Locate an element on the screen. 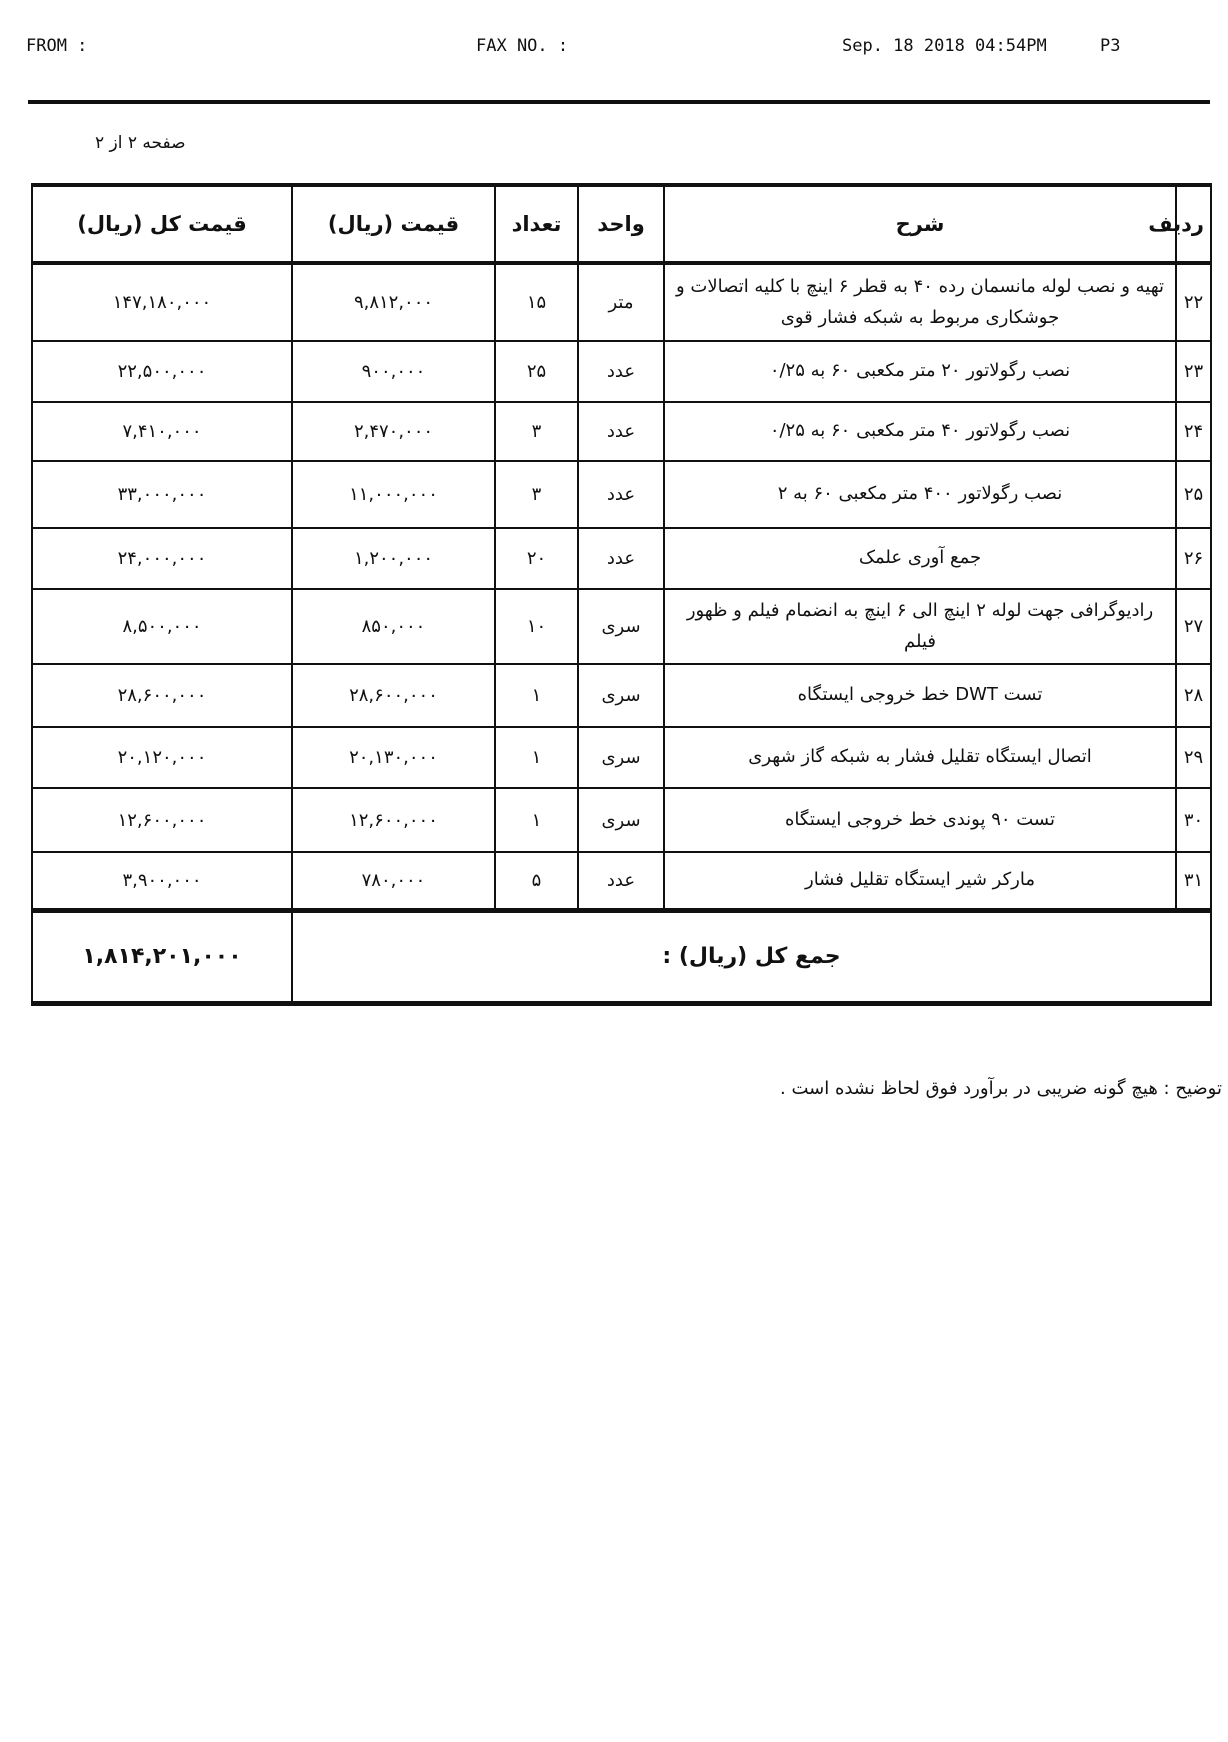 This screenshot has height=1742, width=1228. header-rule is located at coordinates (619, 102).